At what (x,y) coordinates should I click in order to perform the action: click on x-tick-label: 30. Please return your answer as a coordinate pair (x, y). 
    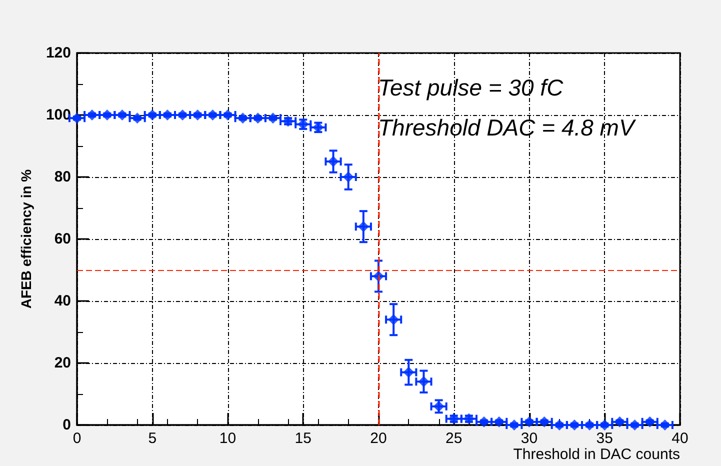
    Looking at the image, I should click on (529, 438).